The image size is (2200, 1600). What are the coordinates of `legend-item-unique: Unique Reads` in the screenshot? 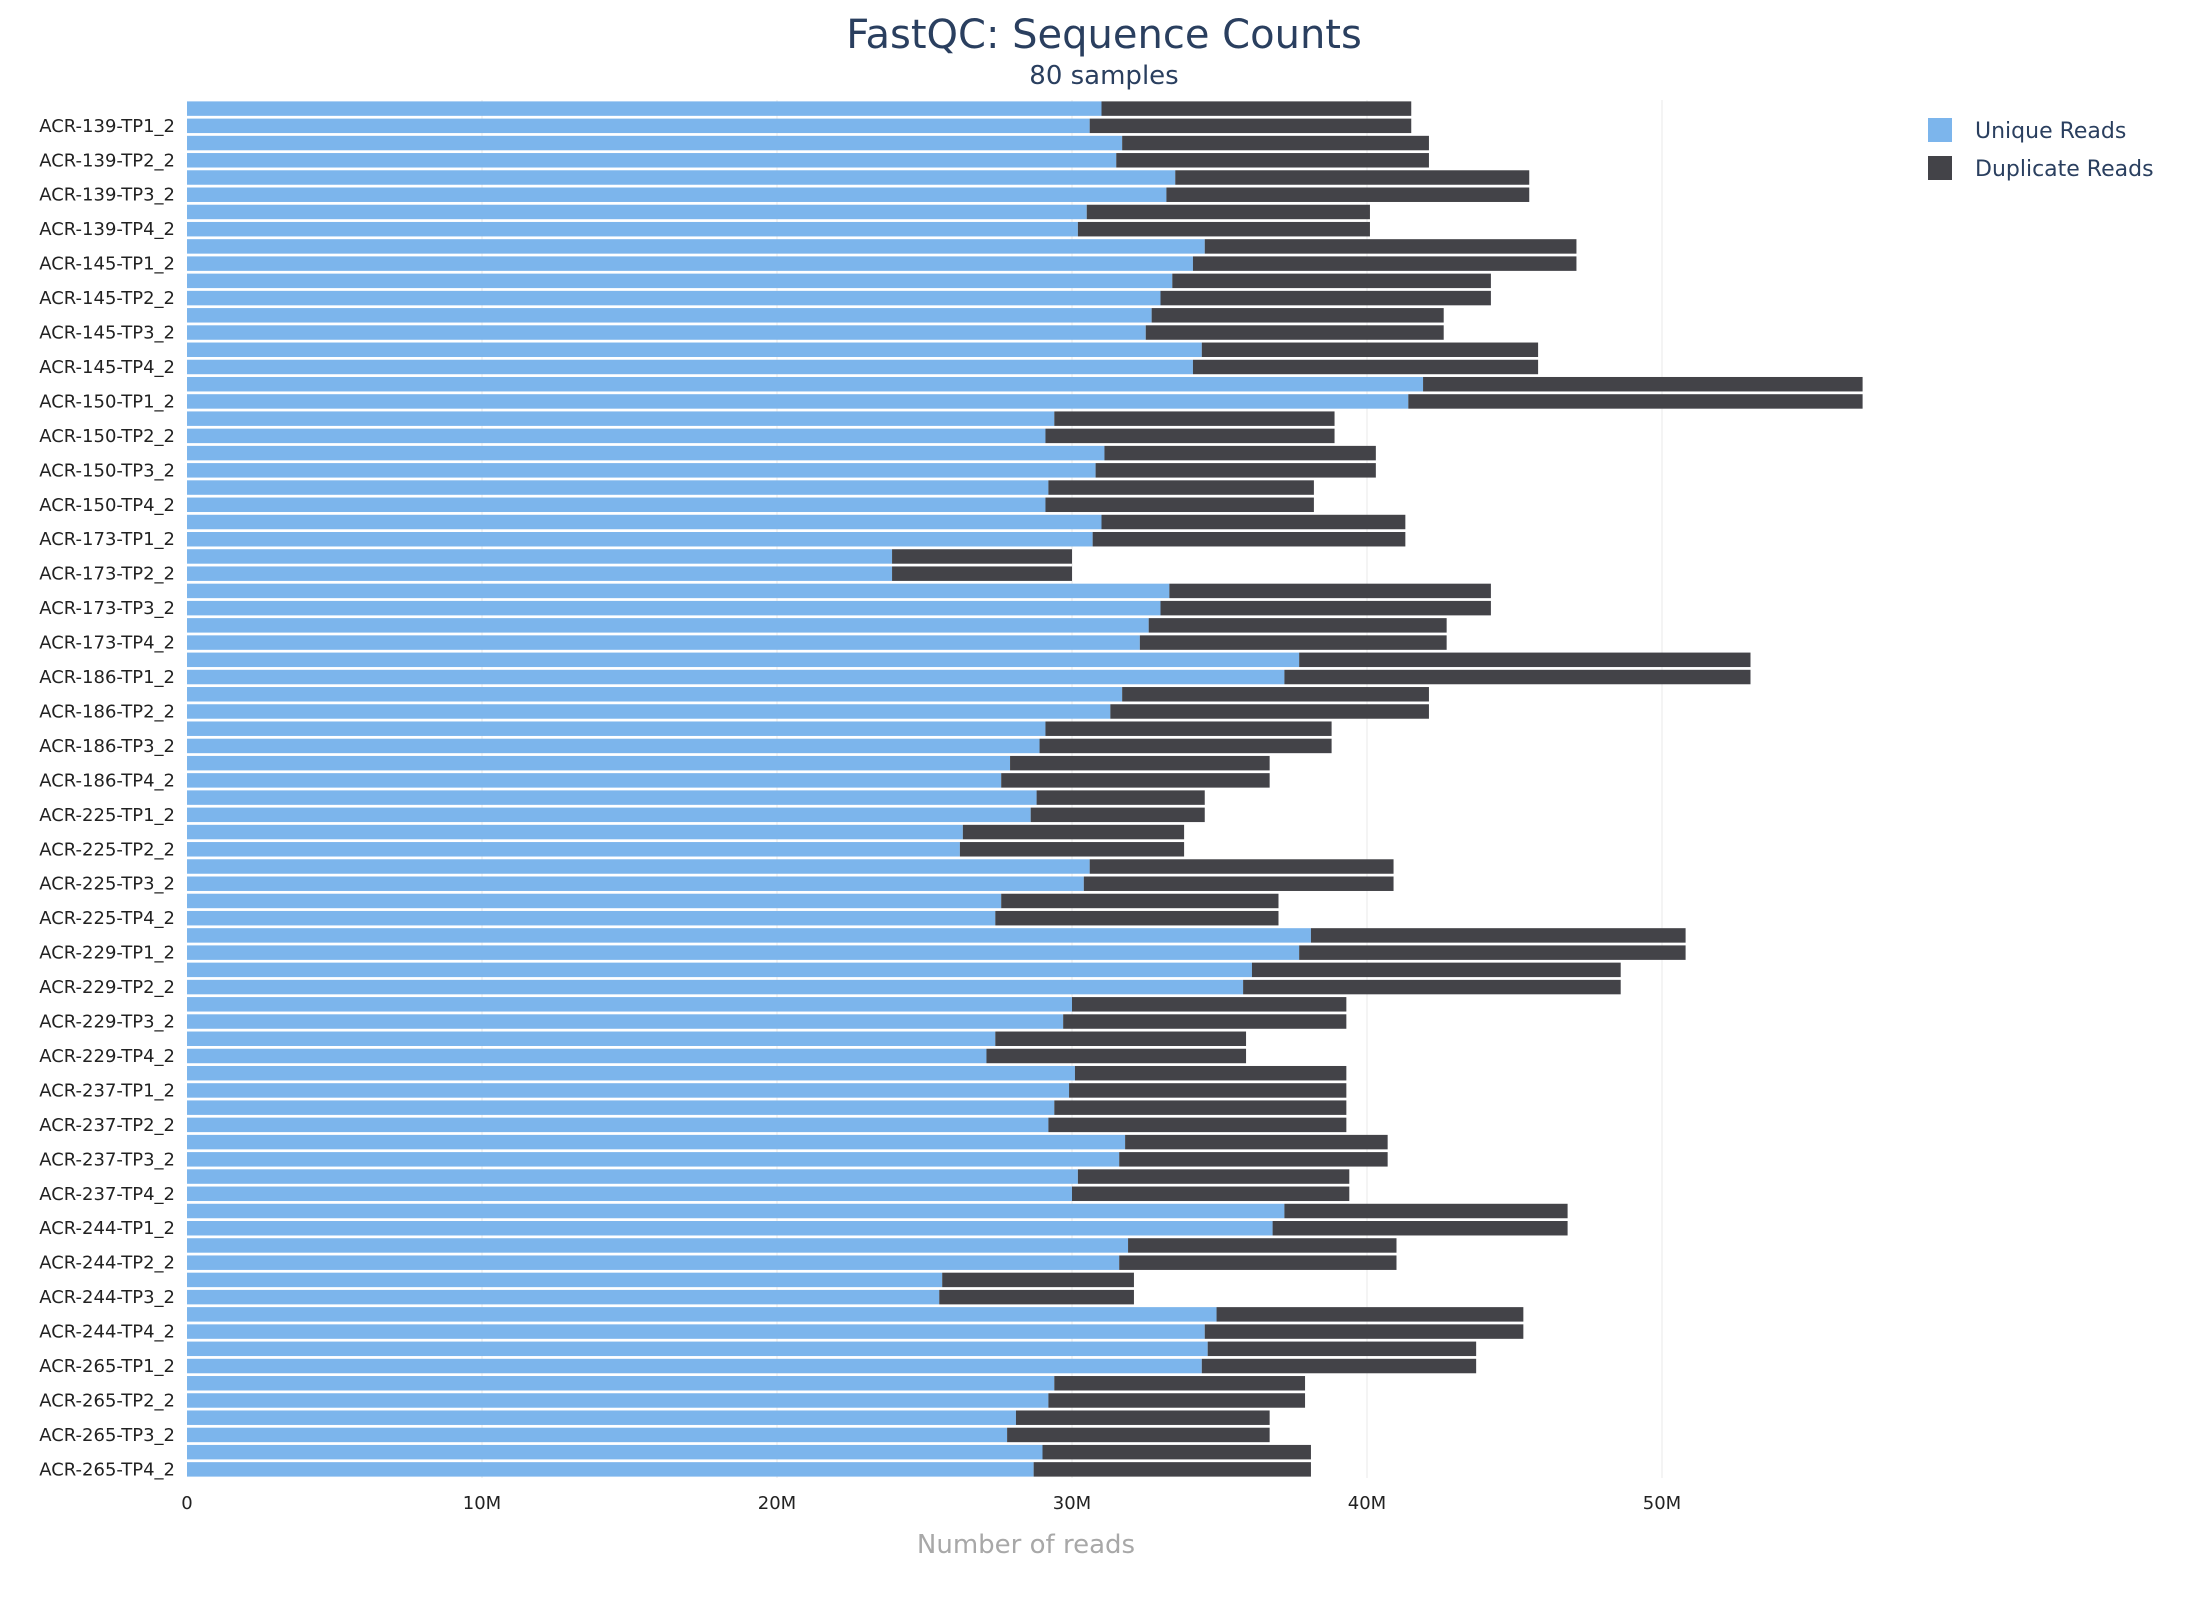 It's located at (2027, 131).